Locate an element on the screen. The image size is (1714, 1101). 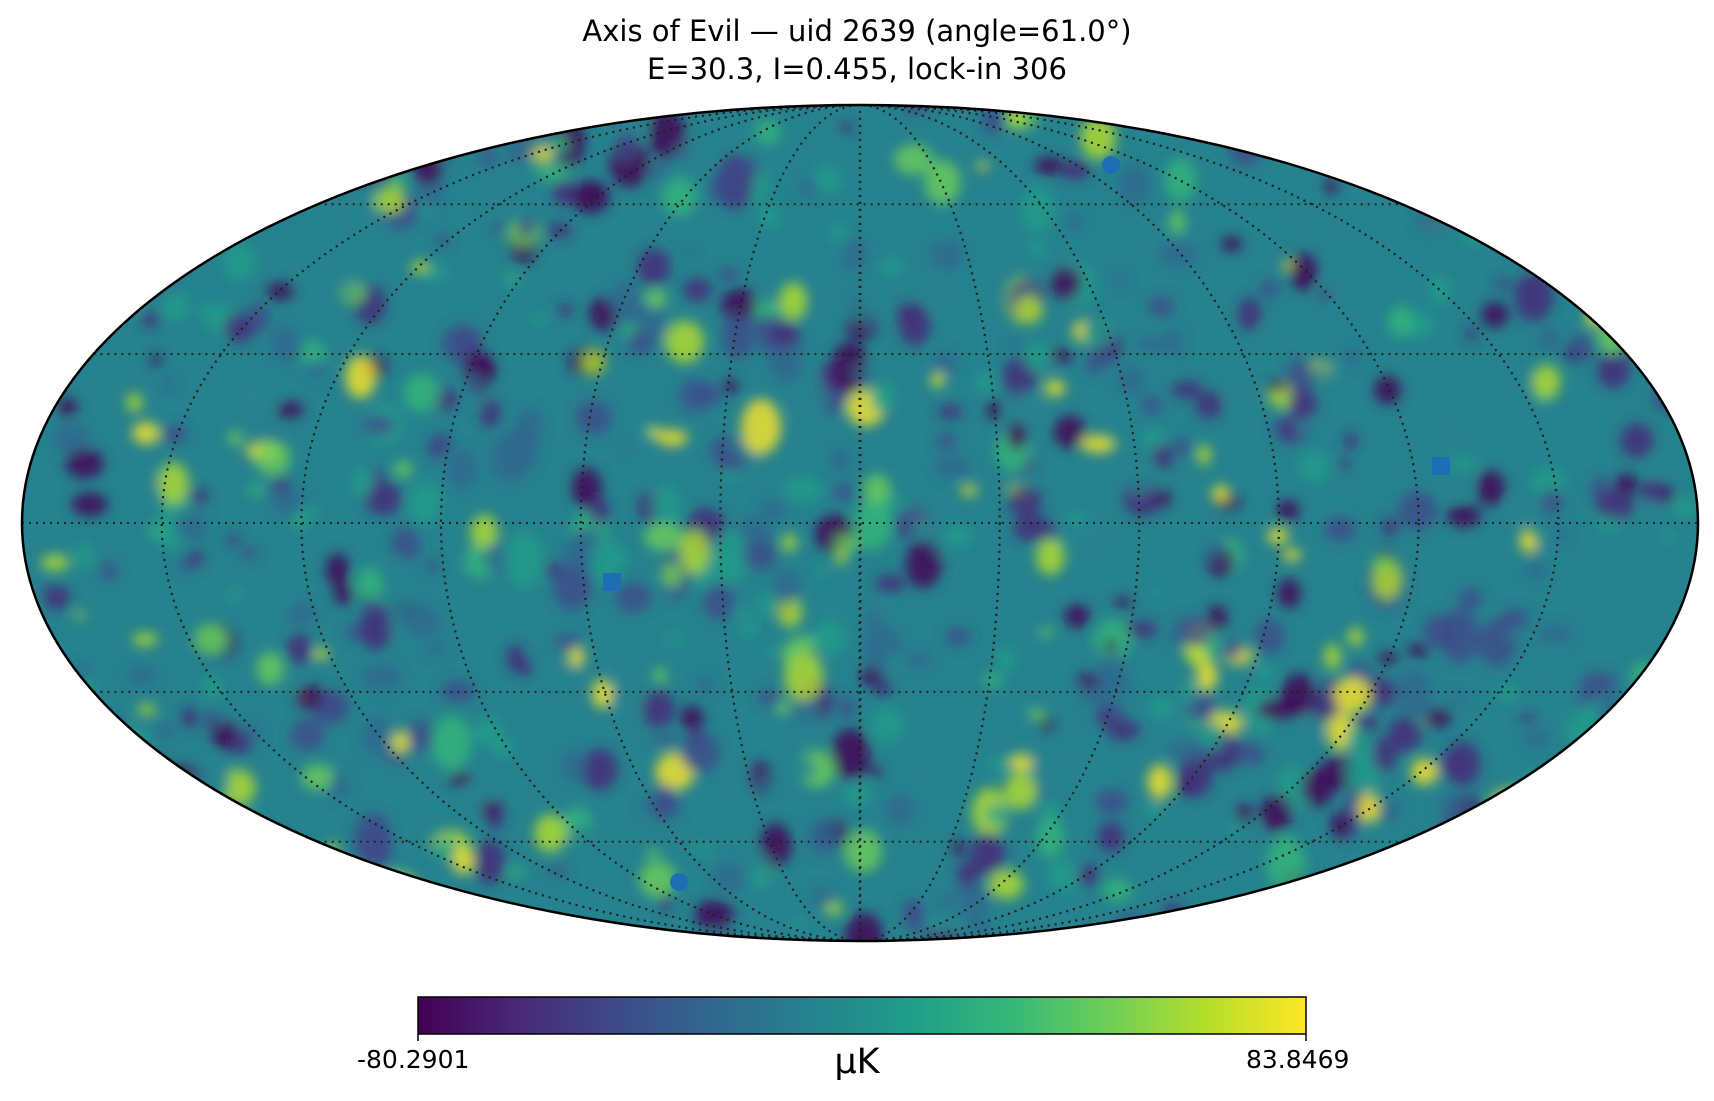
graticule-meridian is located at coordinates (860, 523).